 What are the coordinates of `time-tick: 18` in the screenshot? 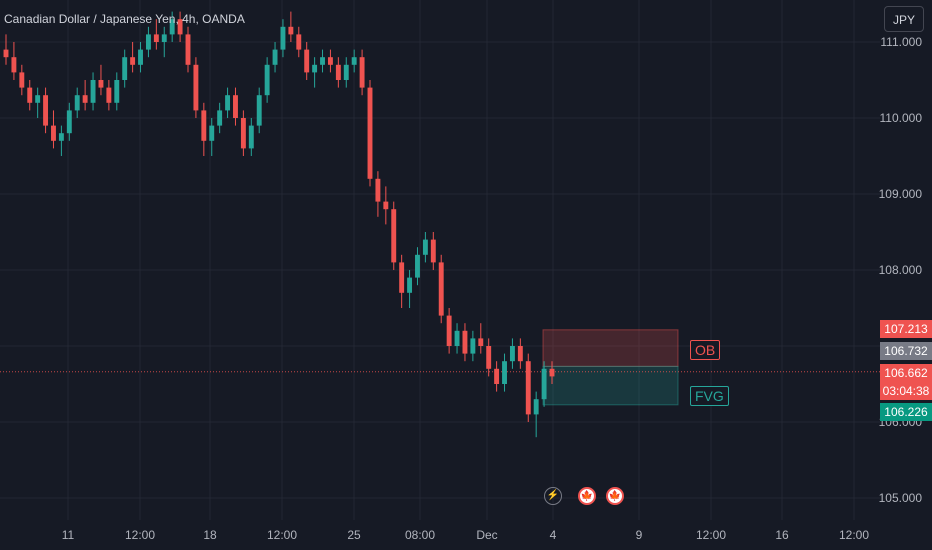 It's located at (210, 535).